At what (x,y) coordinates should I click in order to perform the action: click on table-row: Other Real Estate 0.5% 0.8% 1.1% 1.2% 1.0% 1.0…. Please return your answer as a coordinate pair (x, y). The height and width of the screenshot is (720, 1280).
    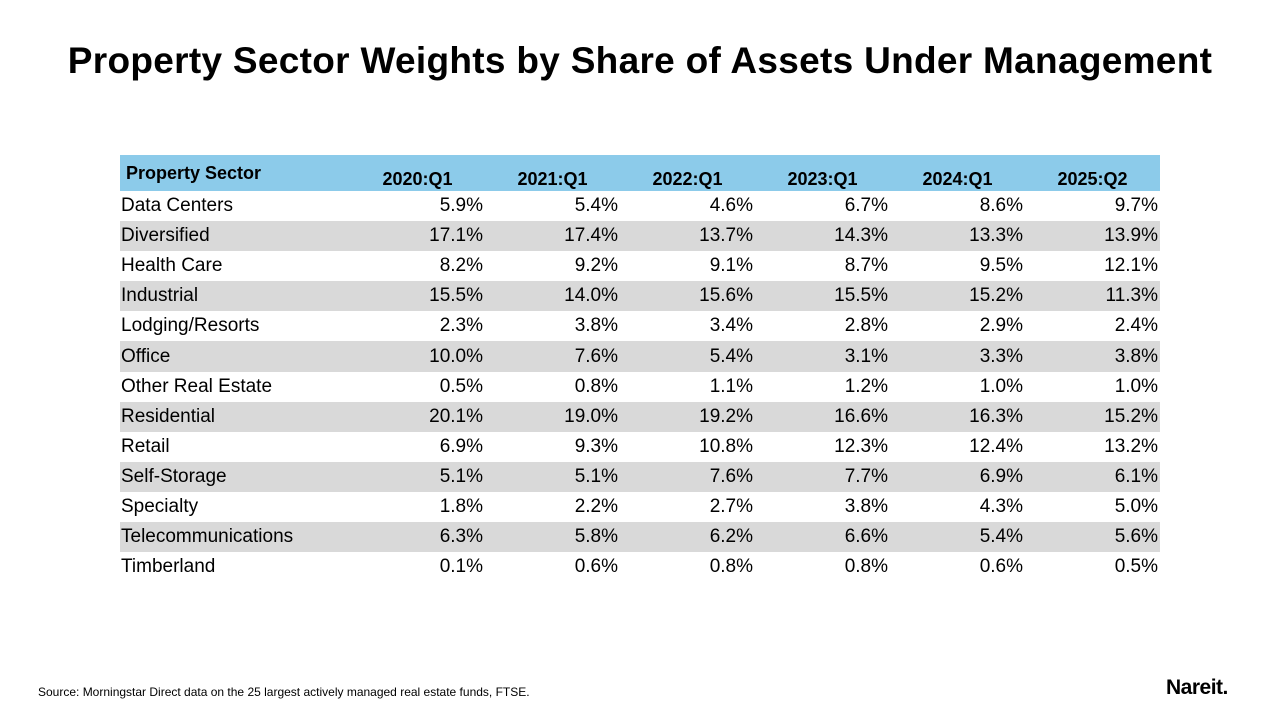
    Looking at the image, I should click on (640, 387).